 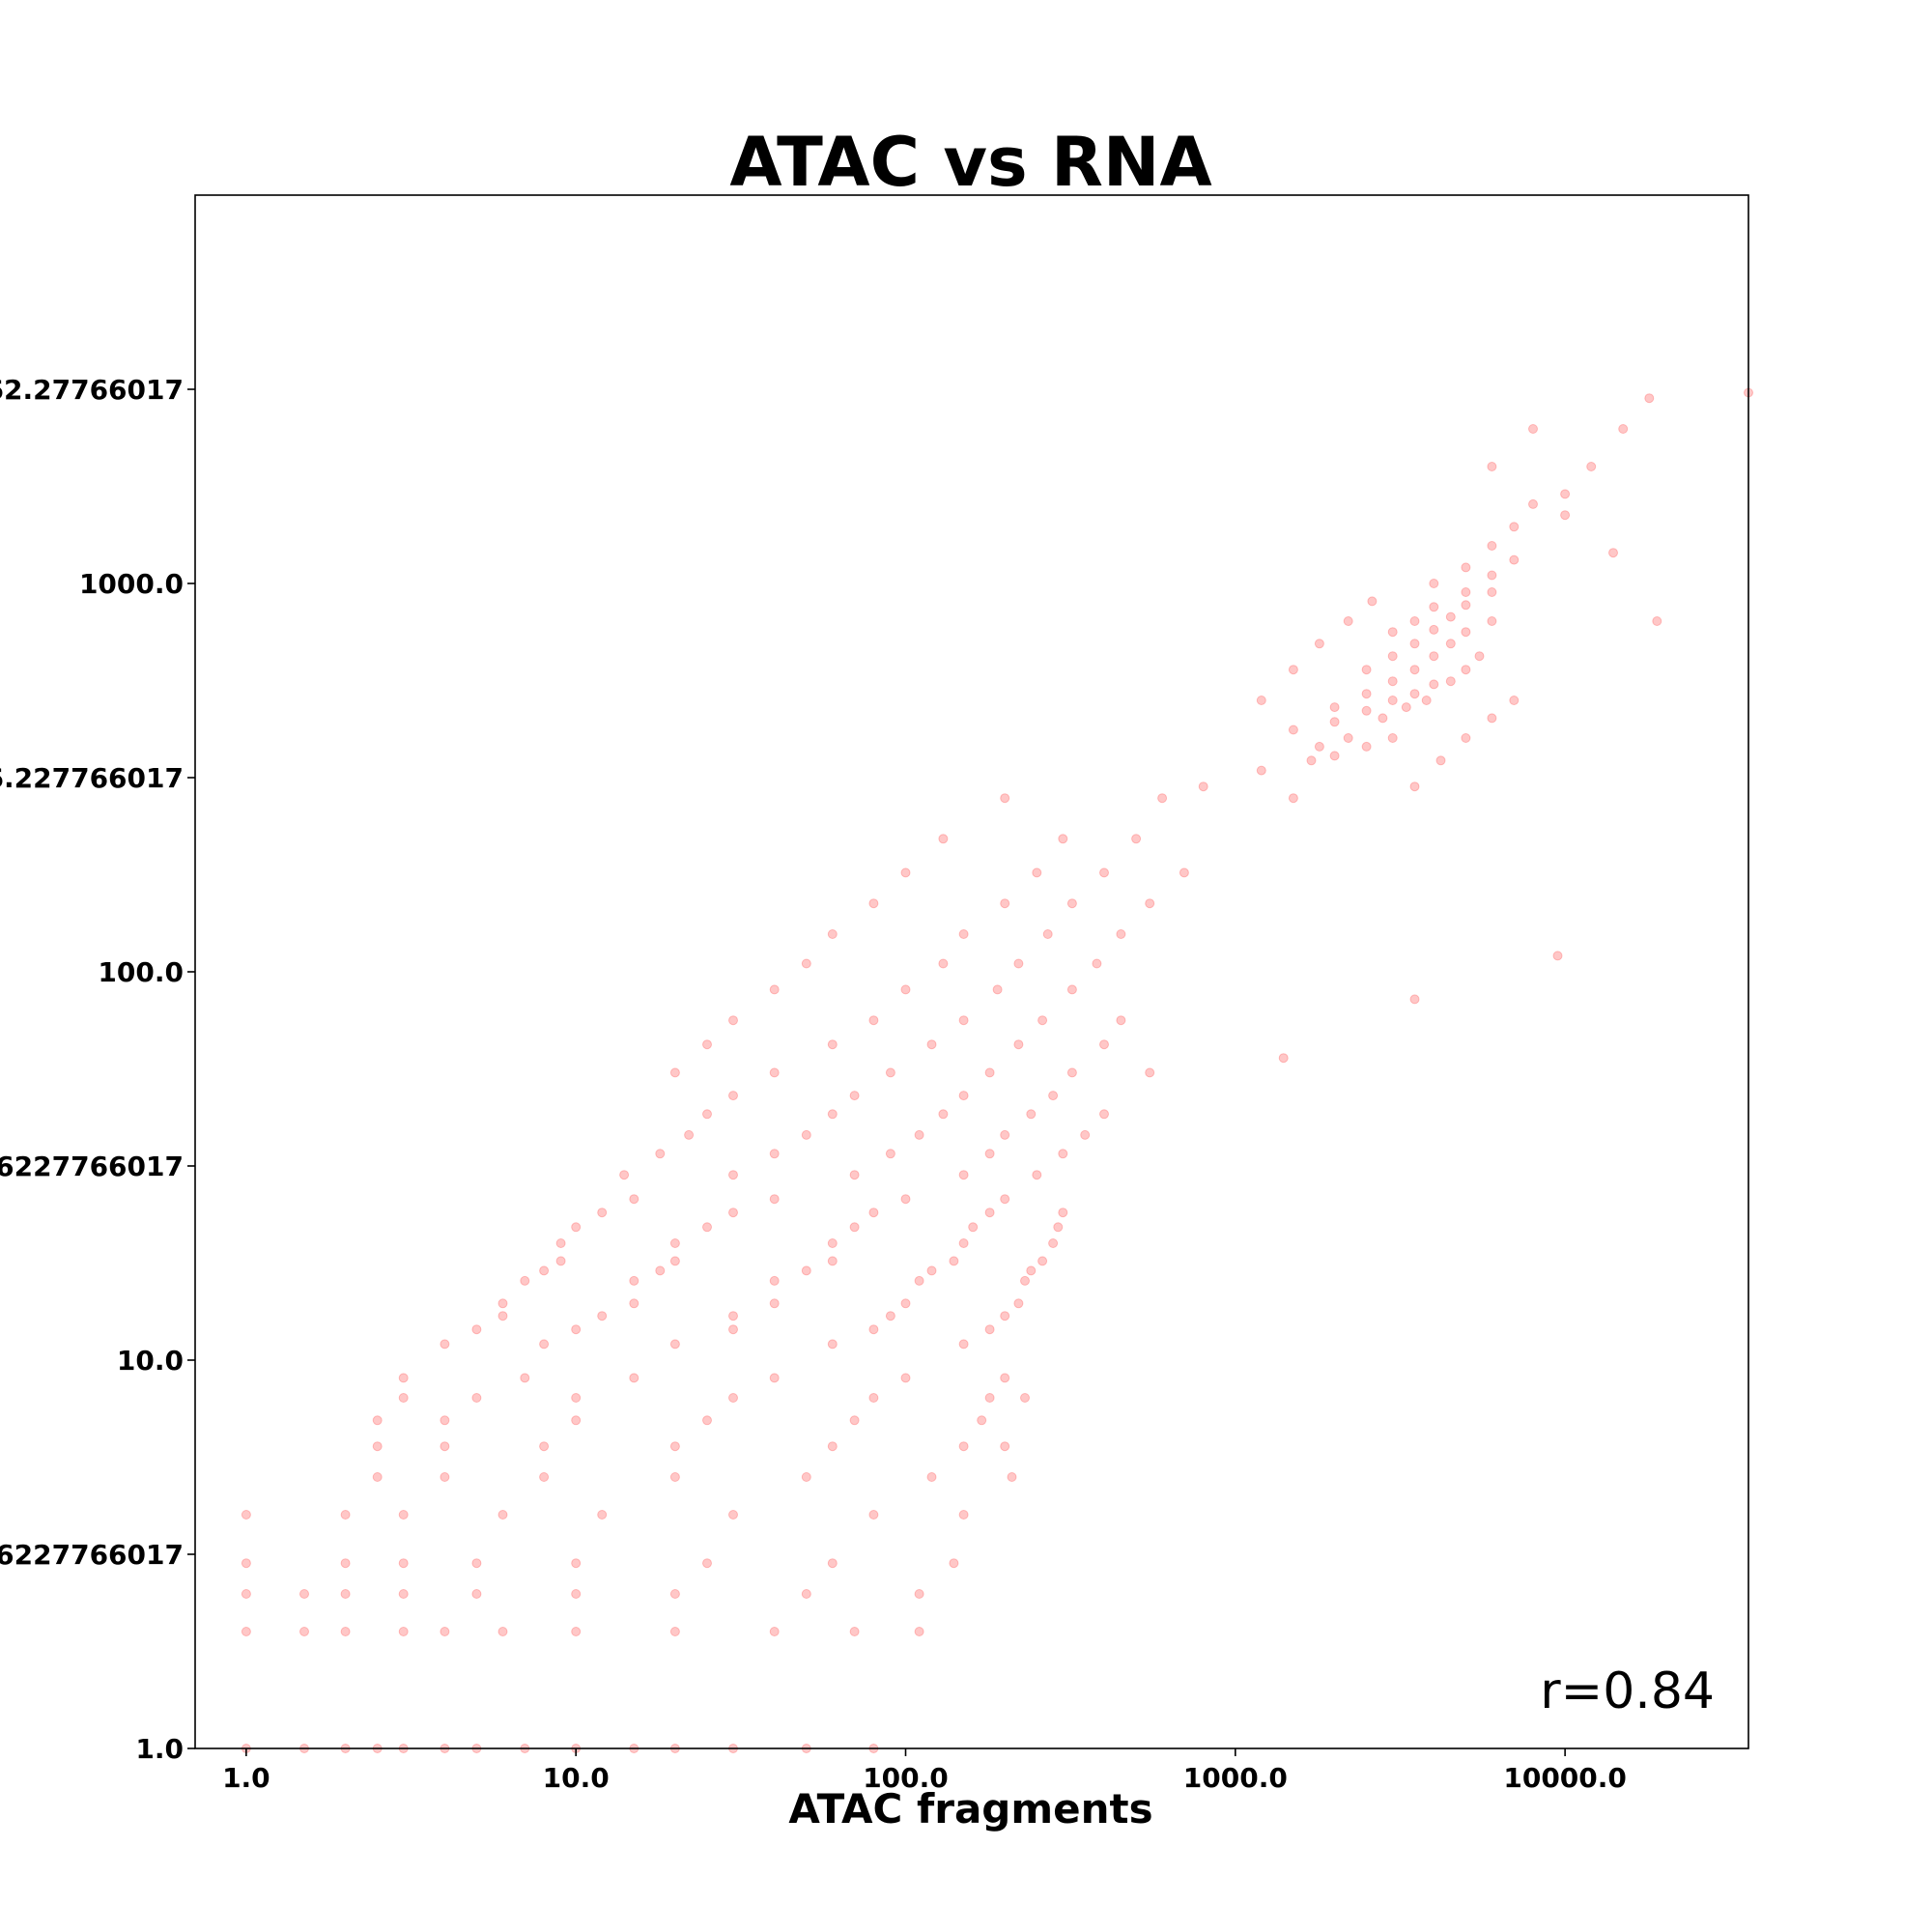 What do you see at coordinates (246, 1778) in the screenshot?
I see `x-tick-label: 1.0` at bounding box center [246, 1778].